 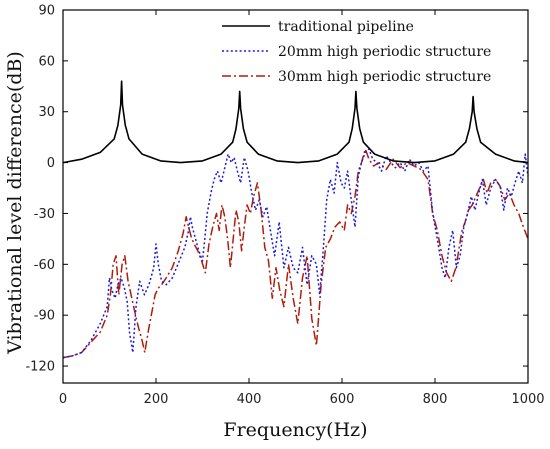 What do you see at coordinates (156, 399) in the screenshot?
I see `x-tick-label: 200` at bounding box center [156, 399].